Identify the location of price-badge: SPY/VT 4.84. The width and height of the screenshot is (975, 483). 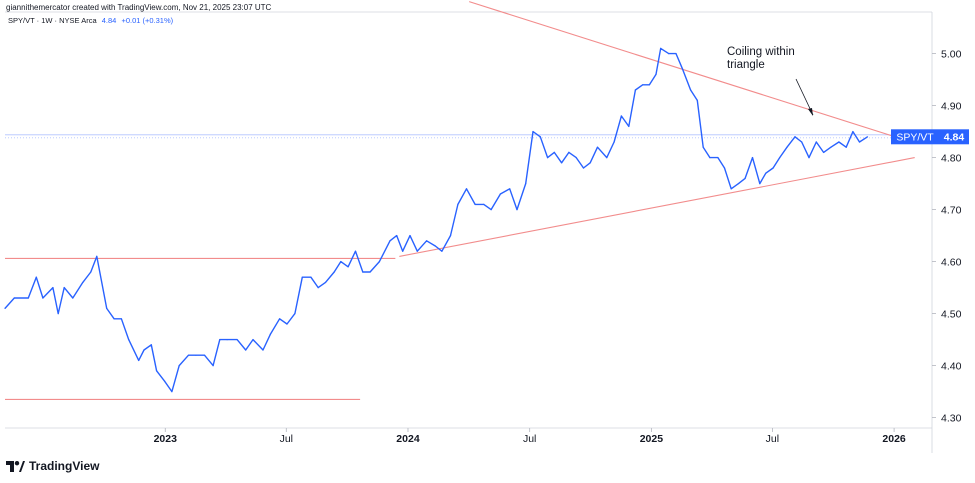
(930, 137).